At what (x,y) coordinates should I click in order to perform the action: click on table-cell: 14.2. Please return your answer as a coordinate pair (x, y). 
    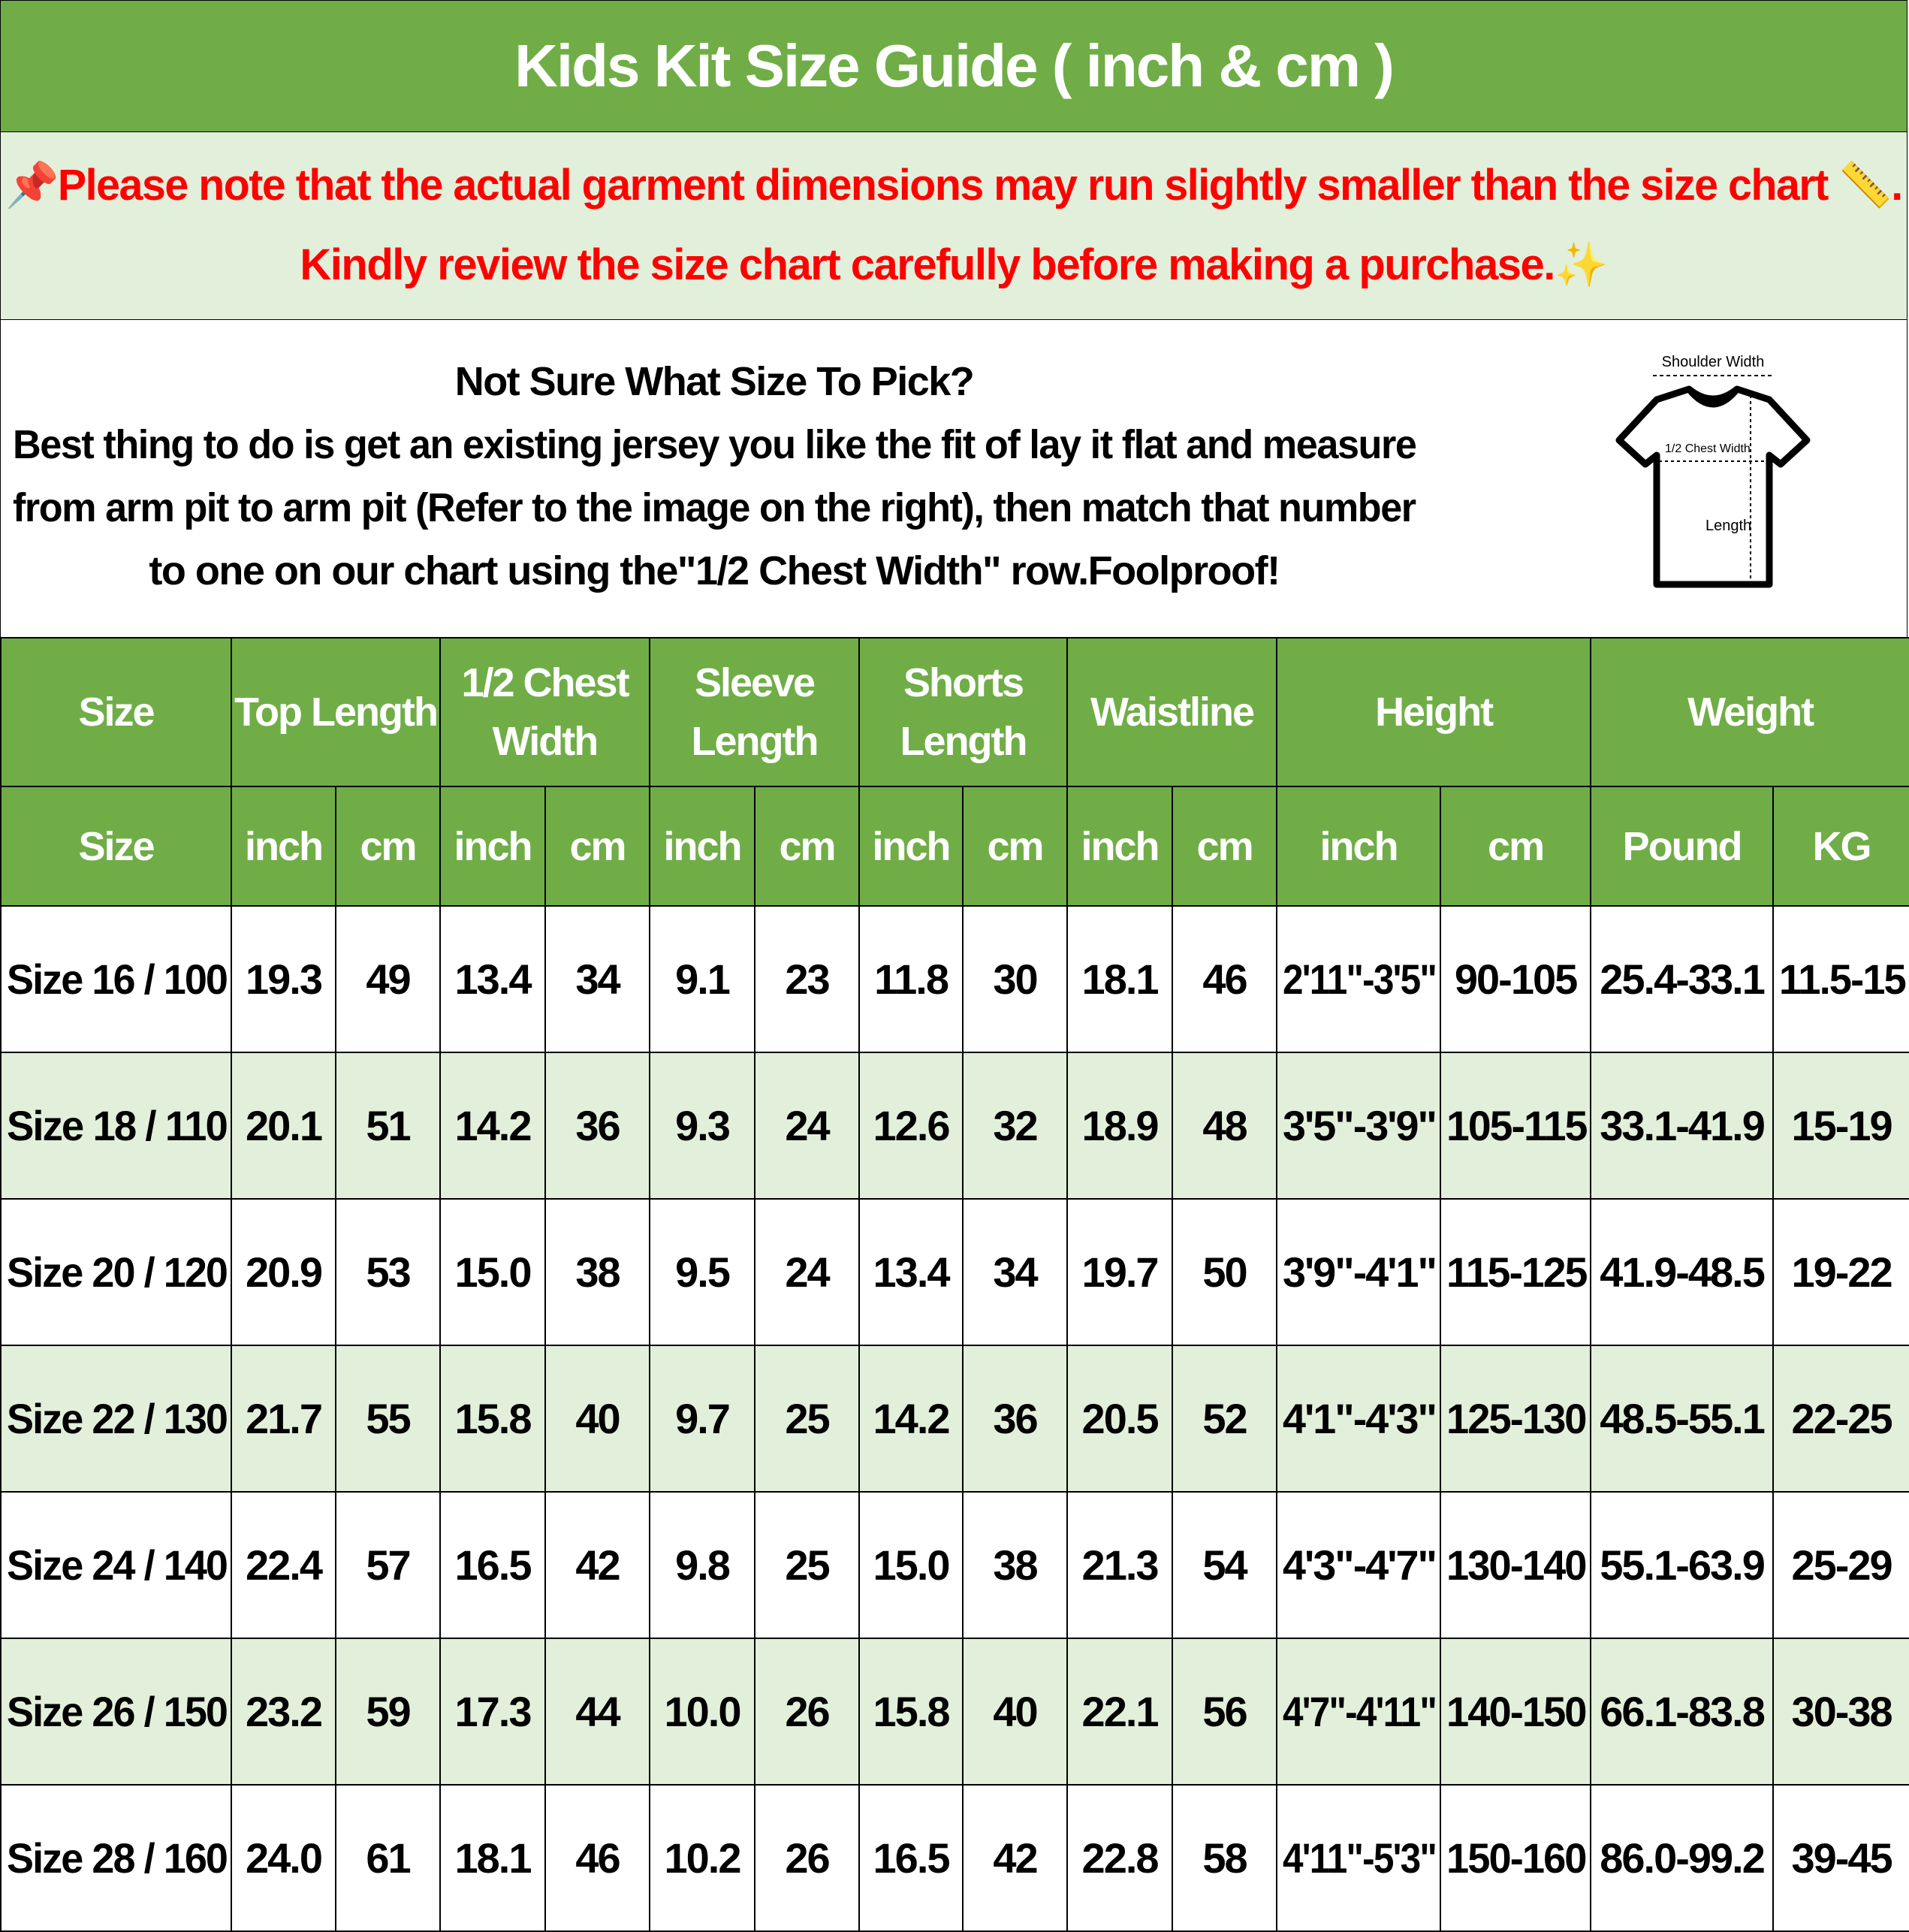
    Looking at the image, I should click on (911, 1419).